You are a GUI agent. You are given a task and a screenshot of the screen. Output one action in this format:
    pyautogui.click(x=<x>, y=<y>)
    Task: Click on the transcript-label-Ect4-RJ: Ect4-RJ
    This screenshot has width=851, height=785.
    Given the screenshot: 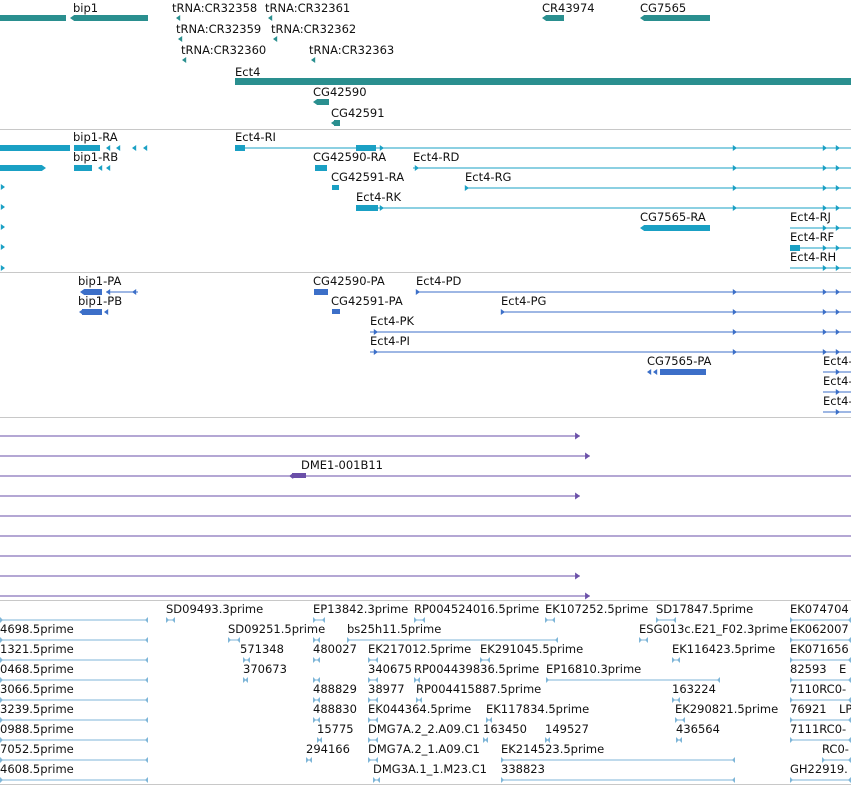 What is the action you would take?
    pyautogui.click(x=810, y=217)
    